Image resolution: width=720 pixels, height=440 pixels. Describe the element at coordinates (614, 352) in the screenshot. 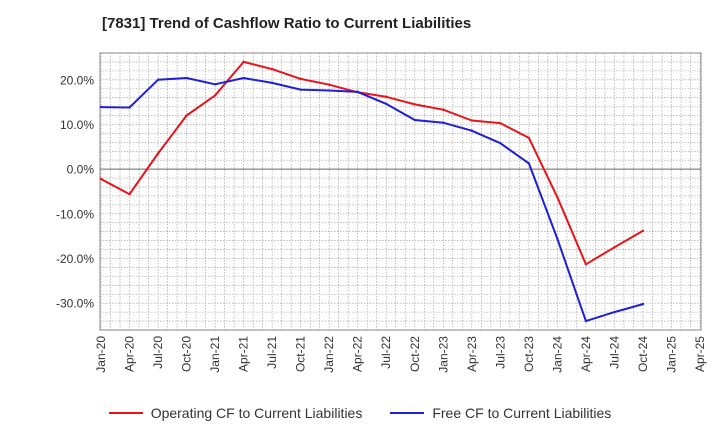

I see `x-tick-label: Jul-24` at that location.